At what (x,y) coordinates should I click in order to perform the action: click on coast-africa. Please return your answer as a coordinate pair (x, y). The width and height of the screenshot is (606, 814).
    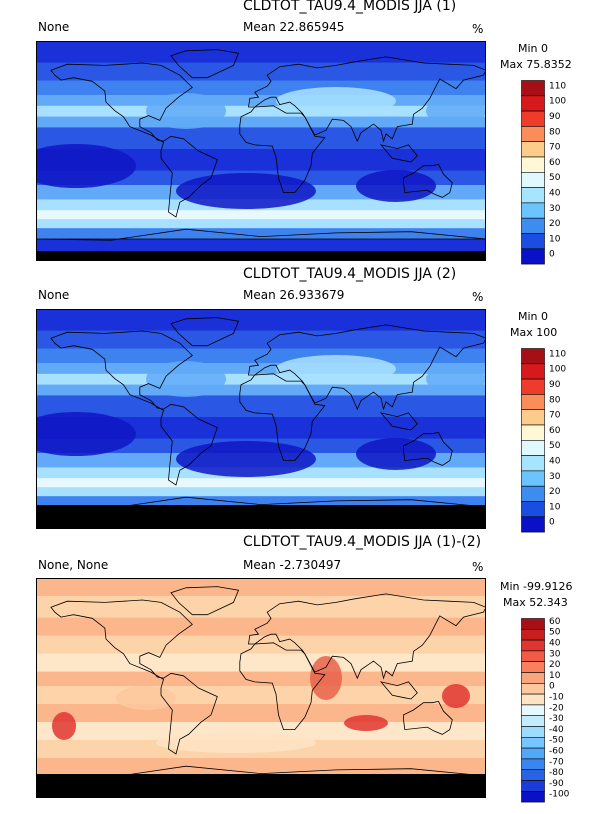
    Looking at the image, I should click on (282, 686).